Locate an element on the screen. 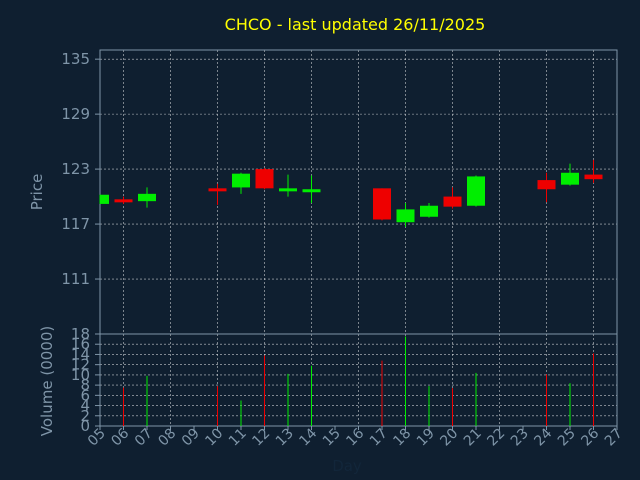  x-tick-label: 19 is located at coordinates (426, 438).